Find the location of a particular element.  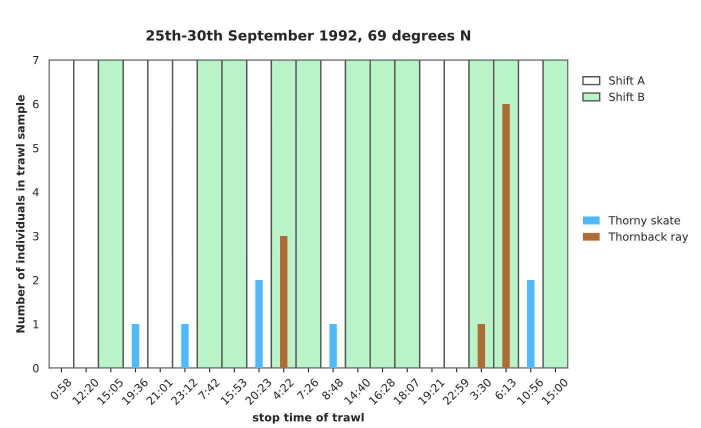

y-tick-label: 1 is located at coordinates (36, 324).